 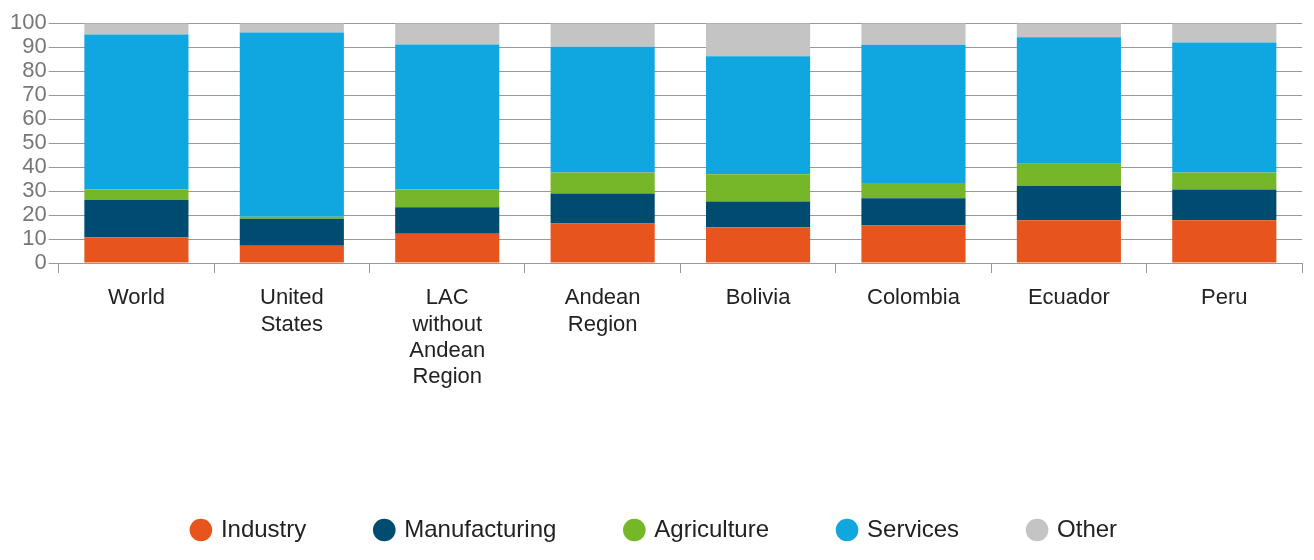 What do you see at coordinates (34, 94) in the screenshot?
I see `y-tick-label: 70` at bounding box center [34, 94].